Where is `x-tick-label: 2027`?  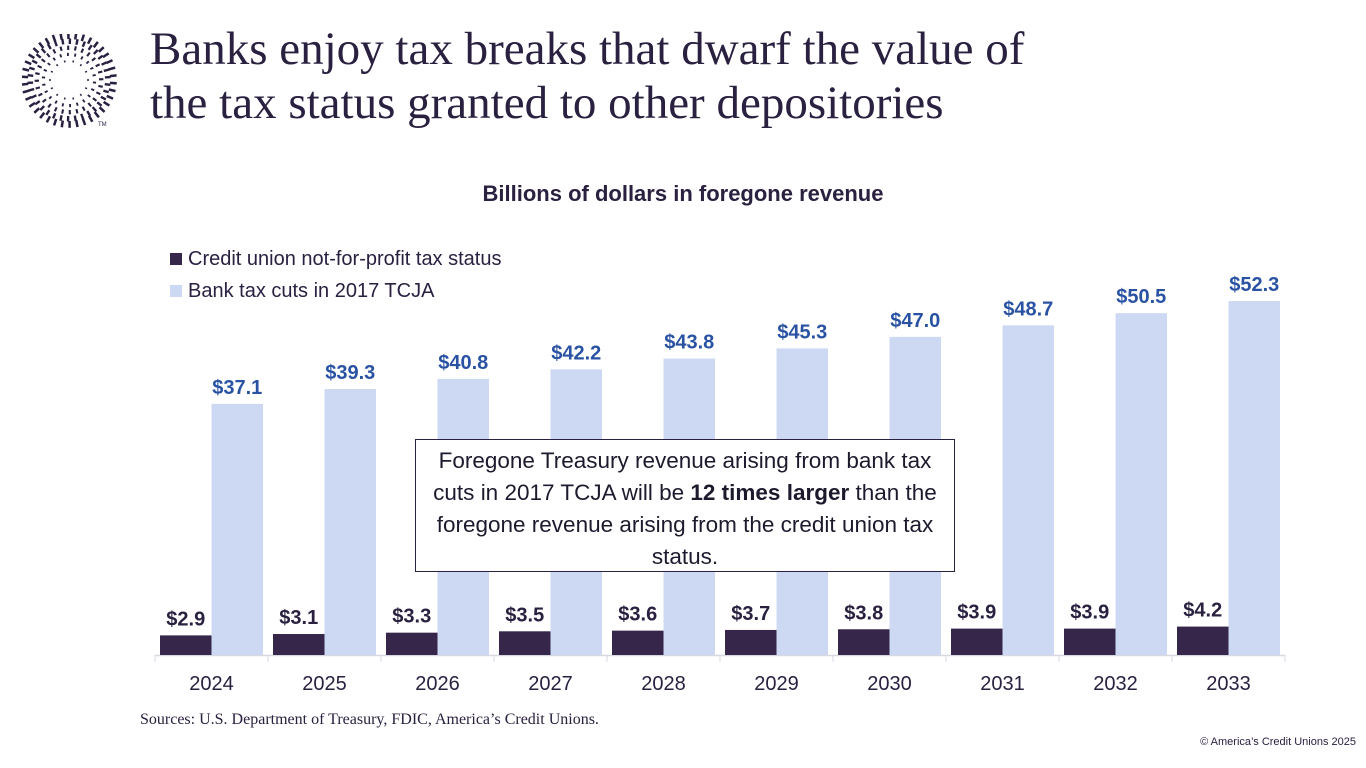 x-tick-label: 2027 is located at coordinates (550, 684).